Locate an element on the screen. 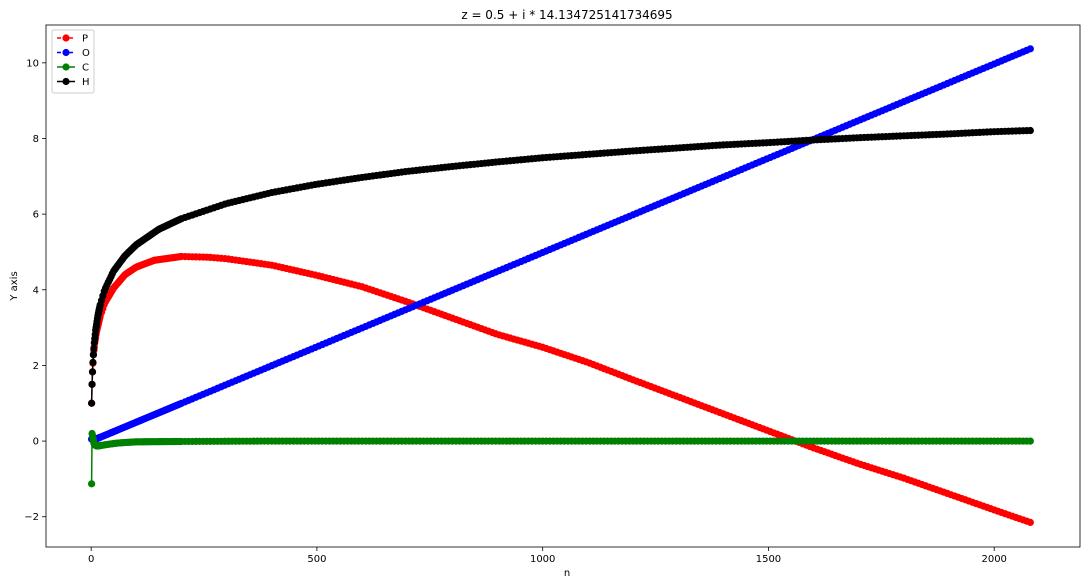 This screenshot has height=578, width=1081. series-c-markers is located at coordinates (561, 458).